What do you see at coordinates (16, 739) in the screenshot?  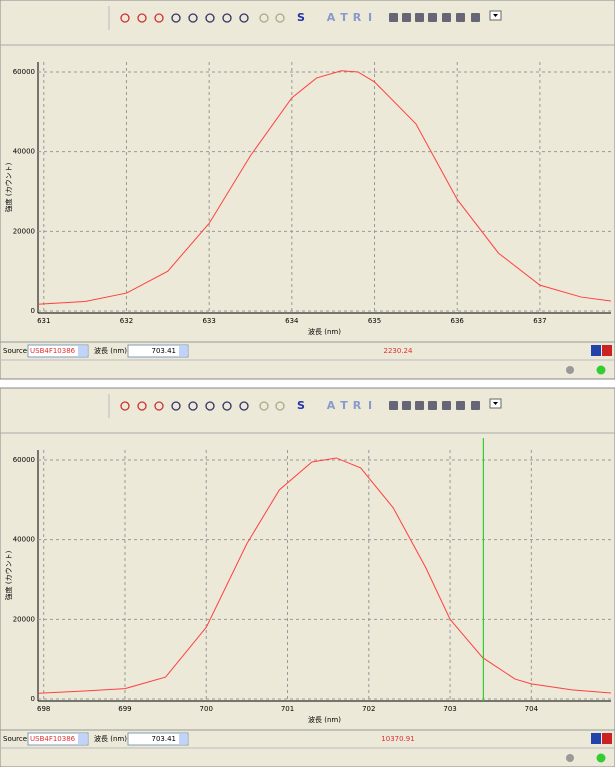 I see `source-label: Source:` at bounding box center [16, 739].